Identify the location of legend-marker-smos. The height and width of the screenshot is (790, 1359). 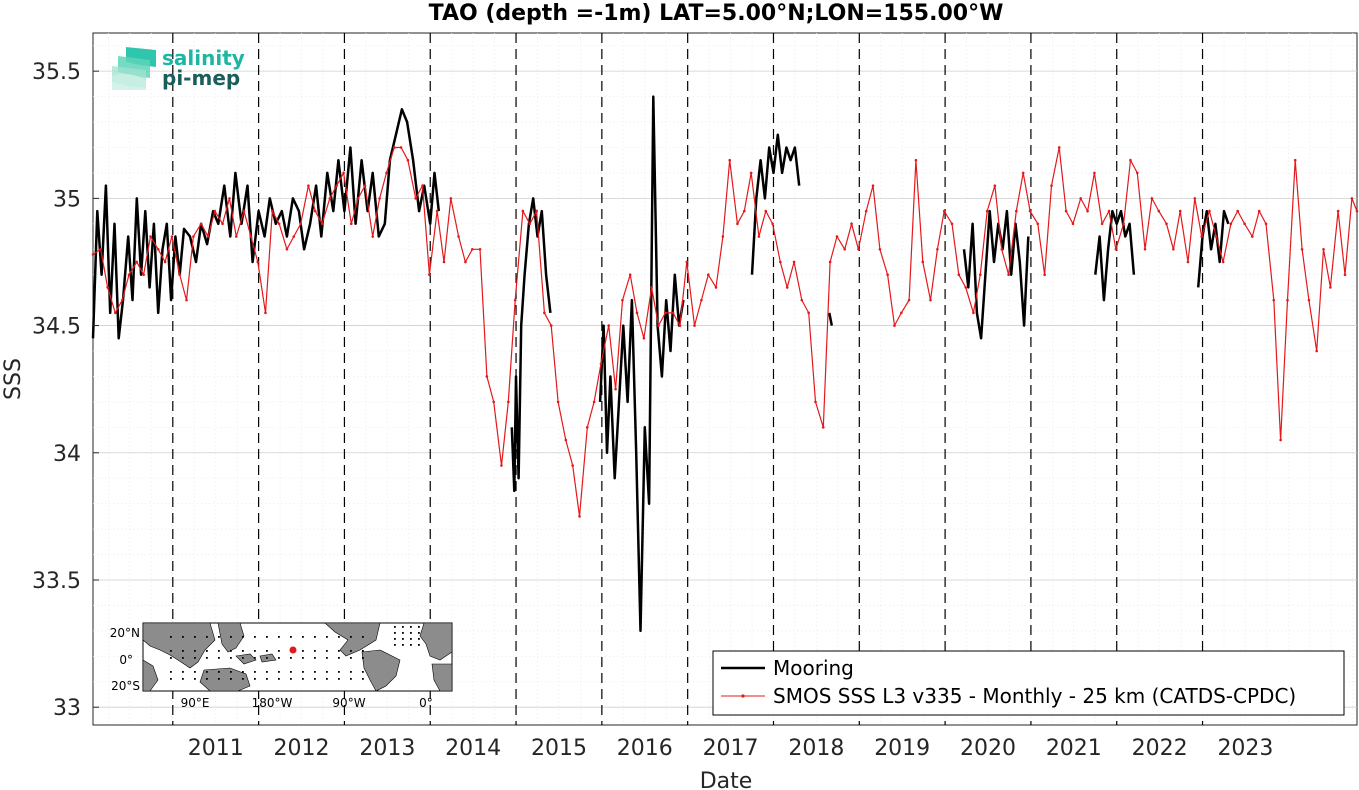
(743, 696).